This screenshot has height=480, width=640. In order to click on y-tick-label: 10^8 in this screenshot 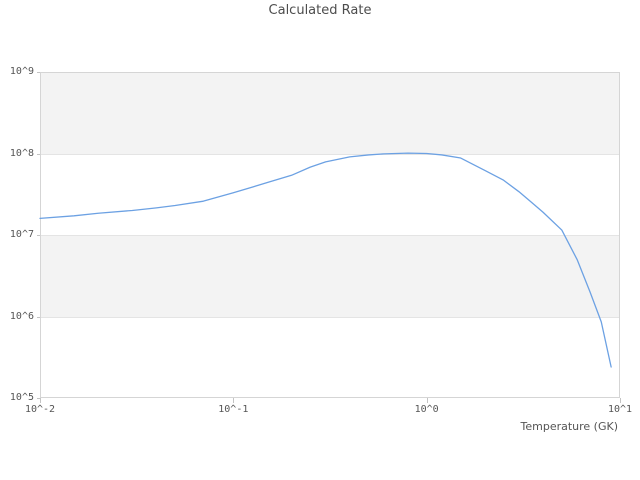, I will do `click(21, 153)`.